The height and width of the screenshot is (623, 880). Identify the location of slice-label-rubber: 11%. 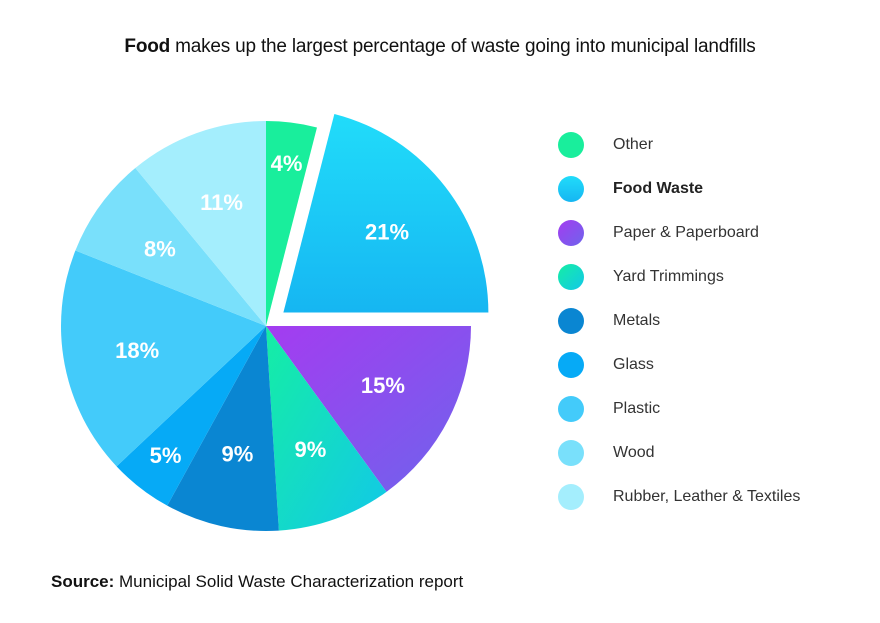
(221, 202).